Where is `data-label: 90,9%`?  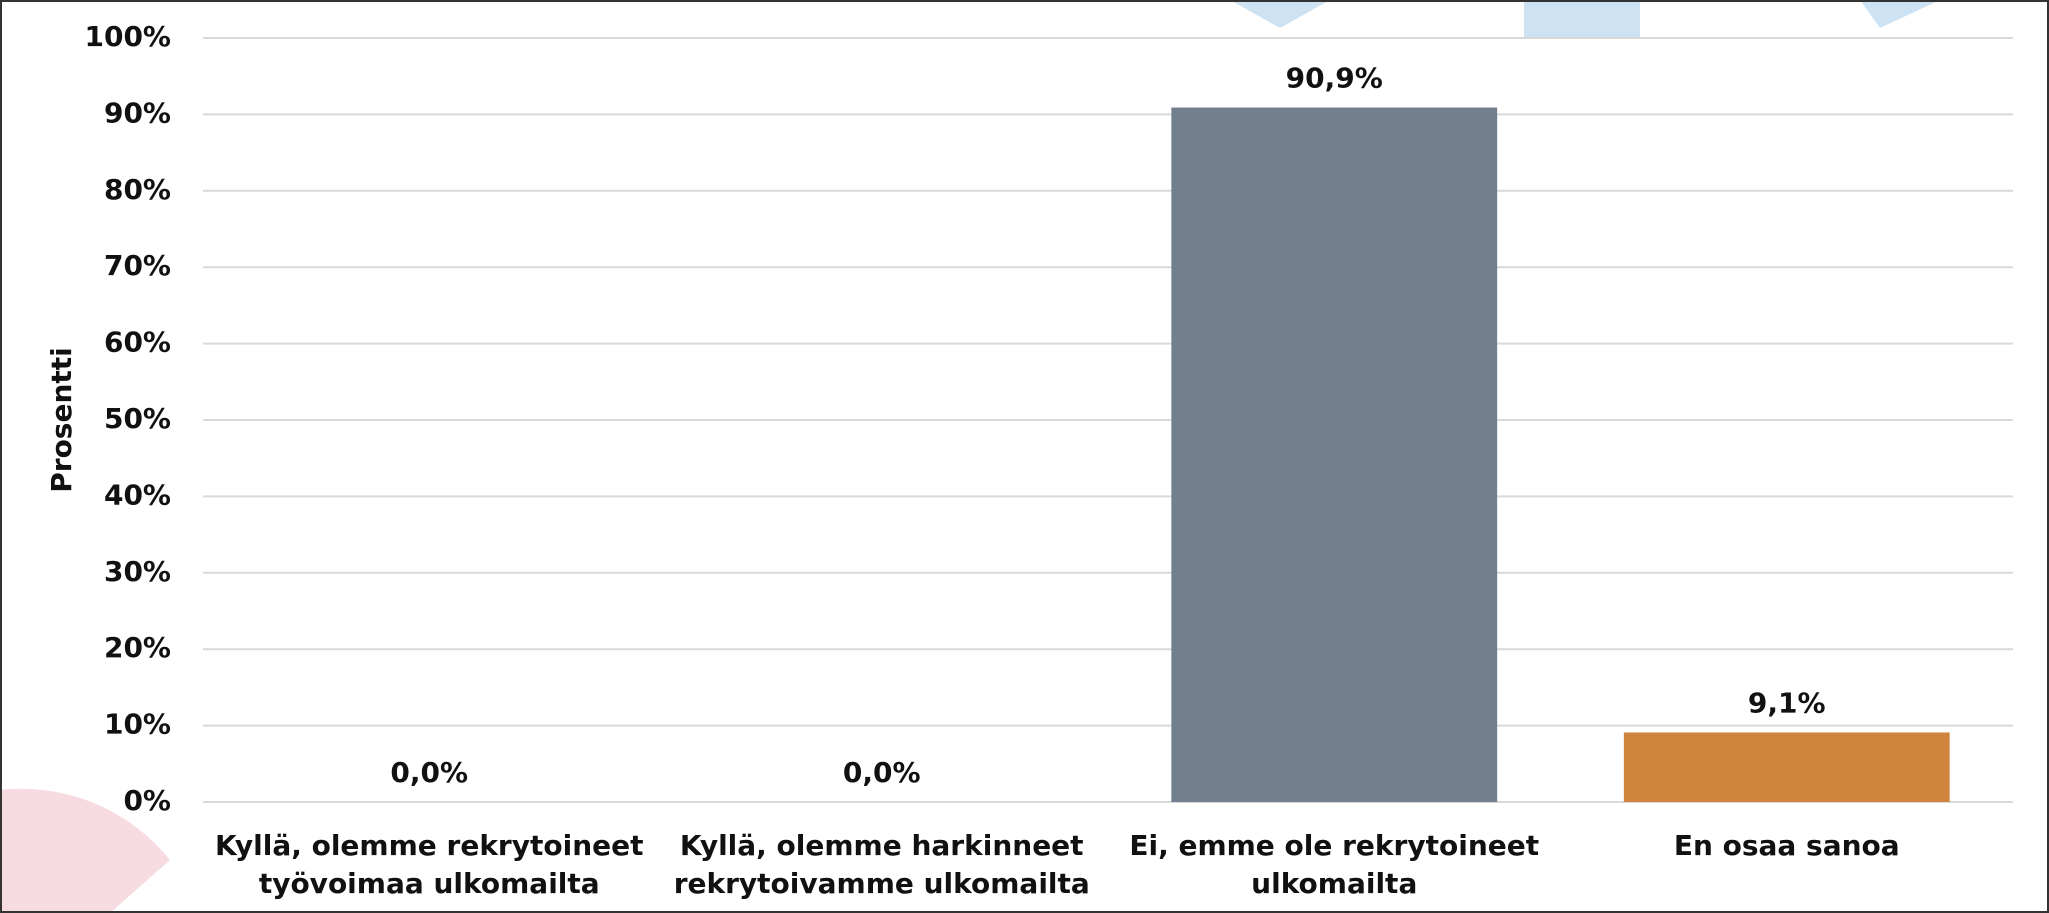 data-label: 90,9% is located at coordinates (1334, 78).